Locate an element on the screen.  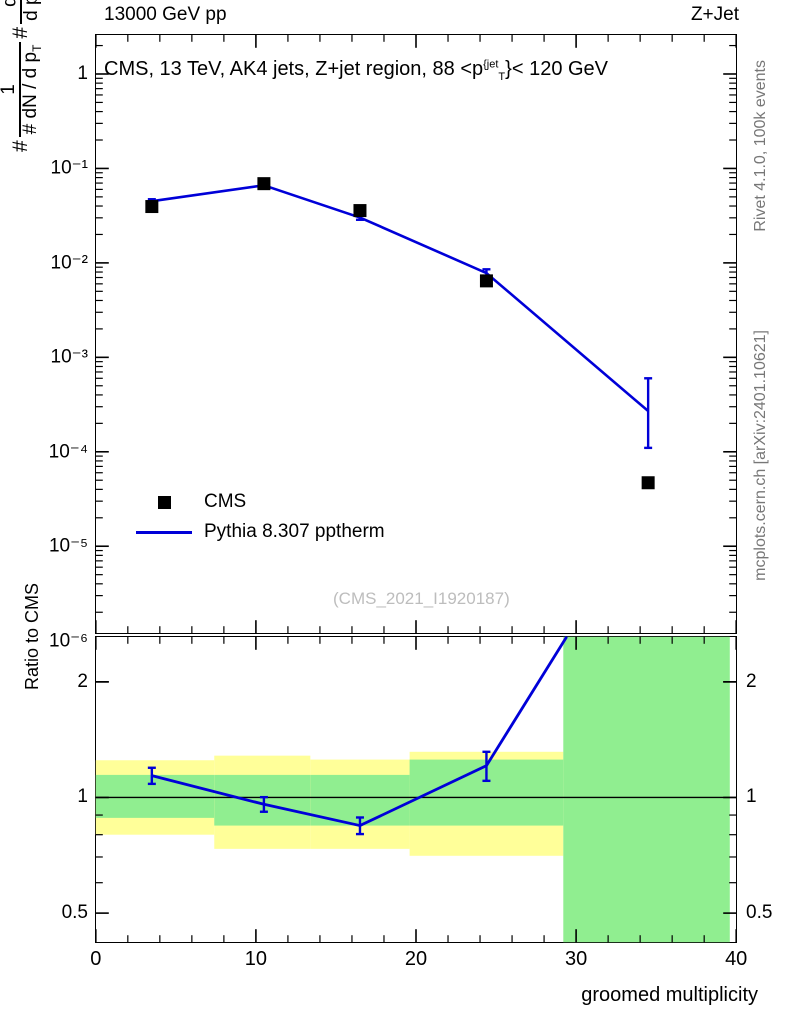
plot-title-superscript: {jet is located at coordinates (491, 64).